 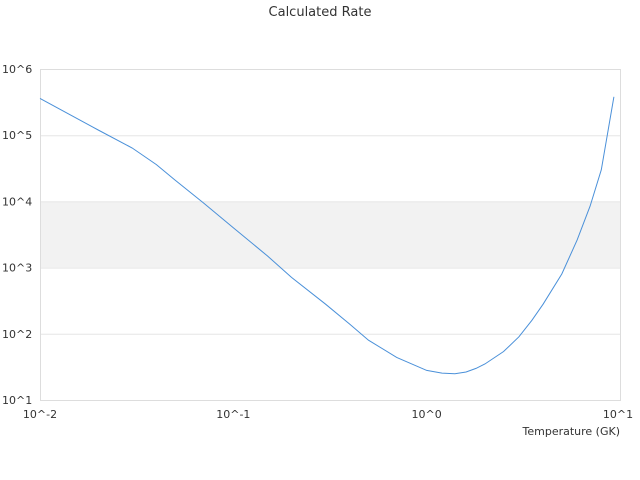 I want to click on x-tick-label: 10^-2, so click(x=40, y=414).